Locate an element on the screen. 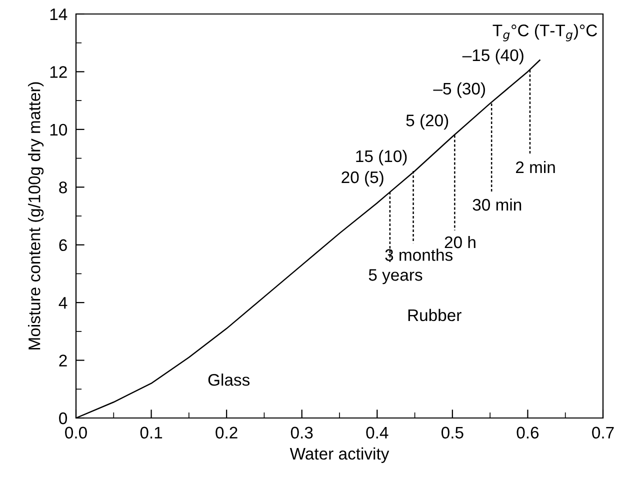  y-tick-label: 8 is located at coordinates (63, 188).